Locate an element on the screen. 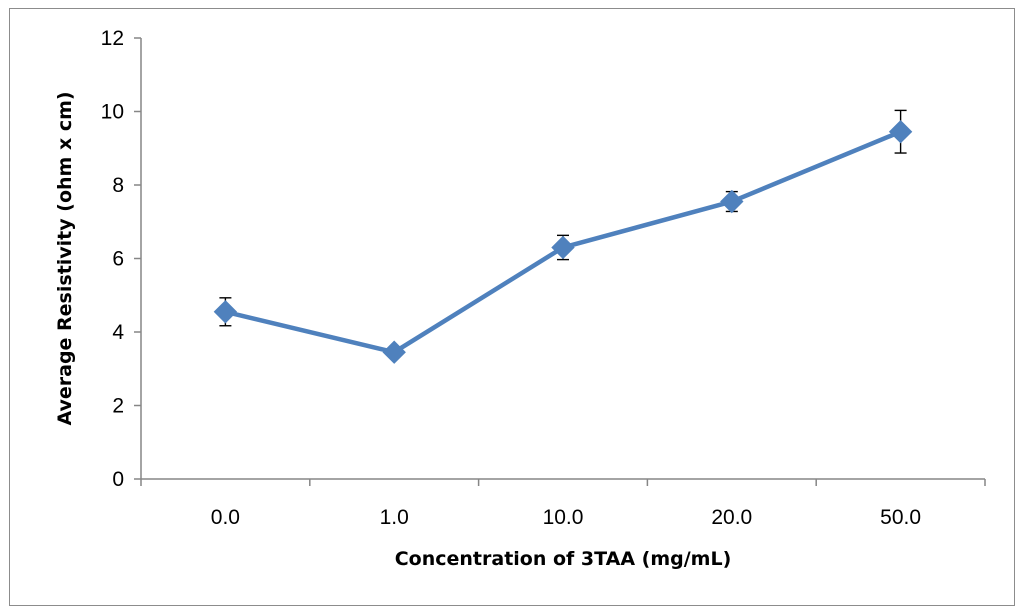 The width and height of the screenshot is (1024, 616). y-axis-title: Average Resistivity (ohm x cm) is located at coordinates (65, 258).